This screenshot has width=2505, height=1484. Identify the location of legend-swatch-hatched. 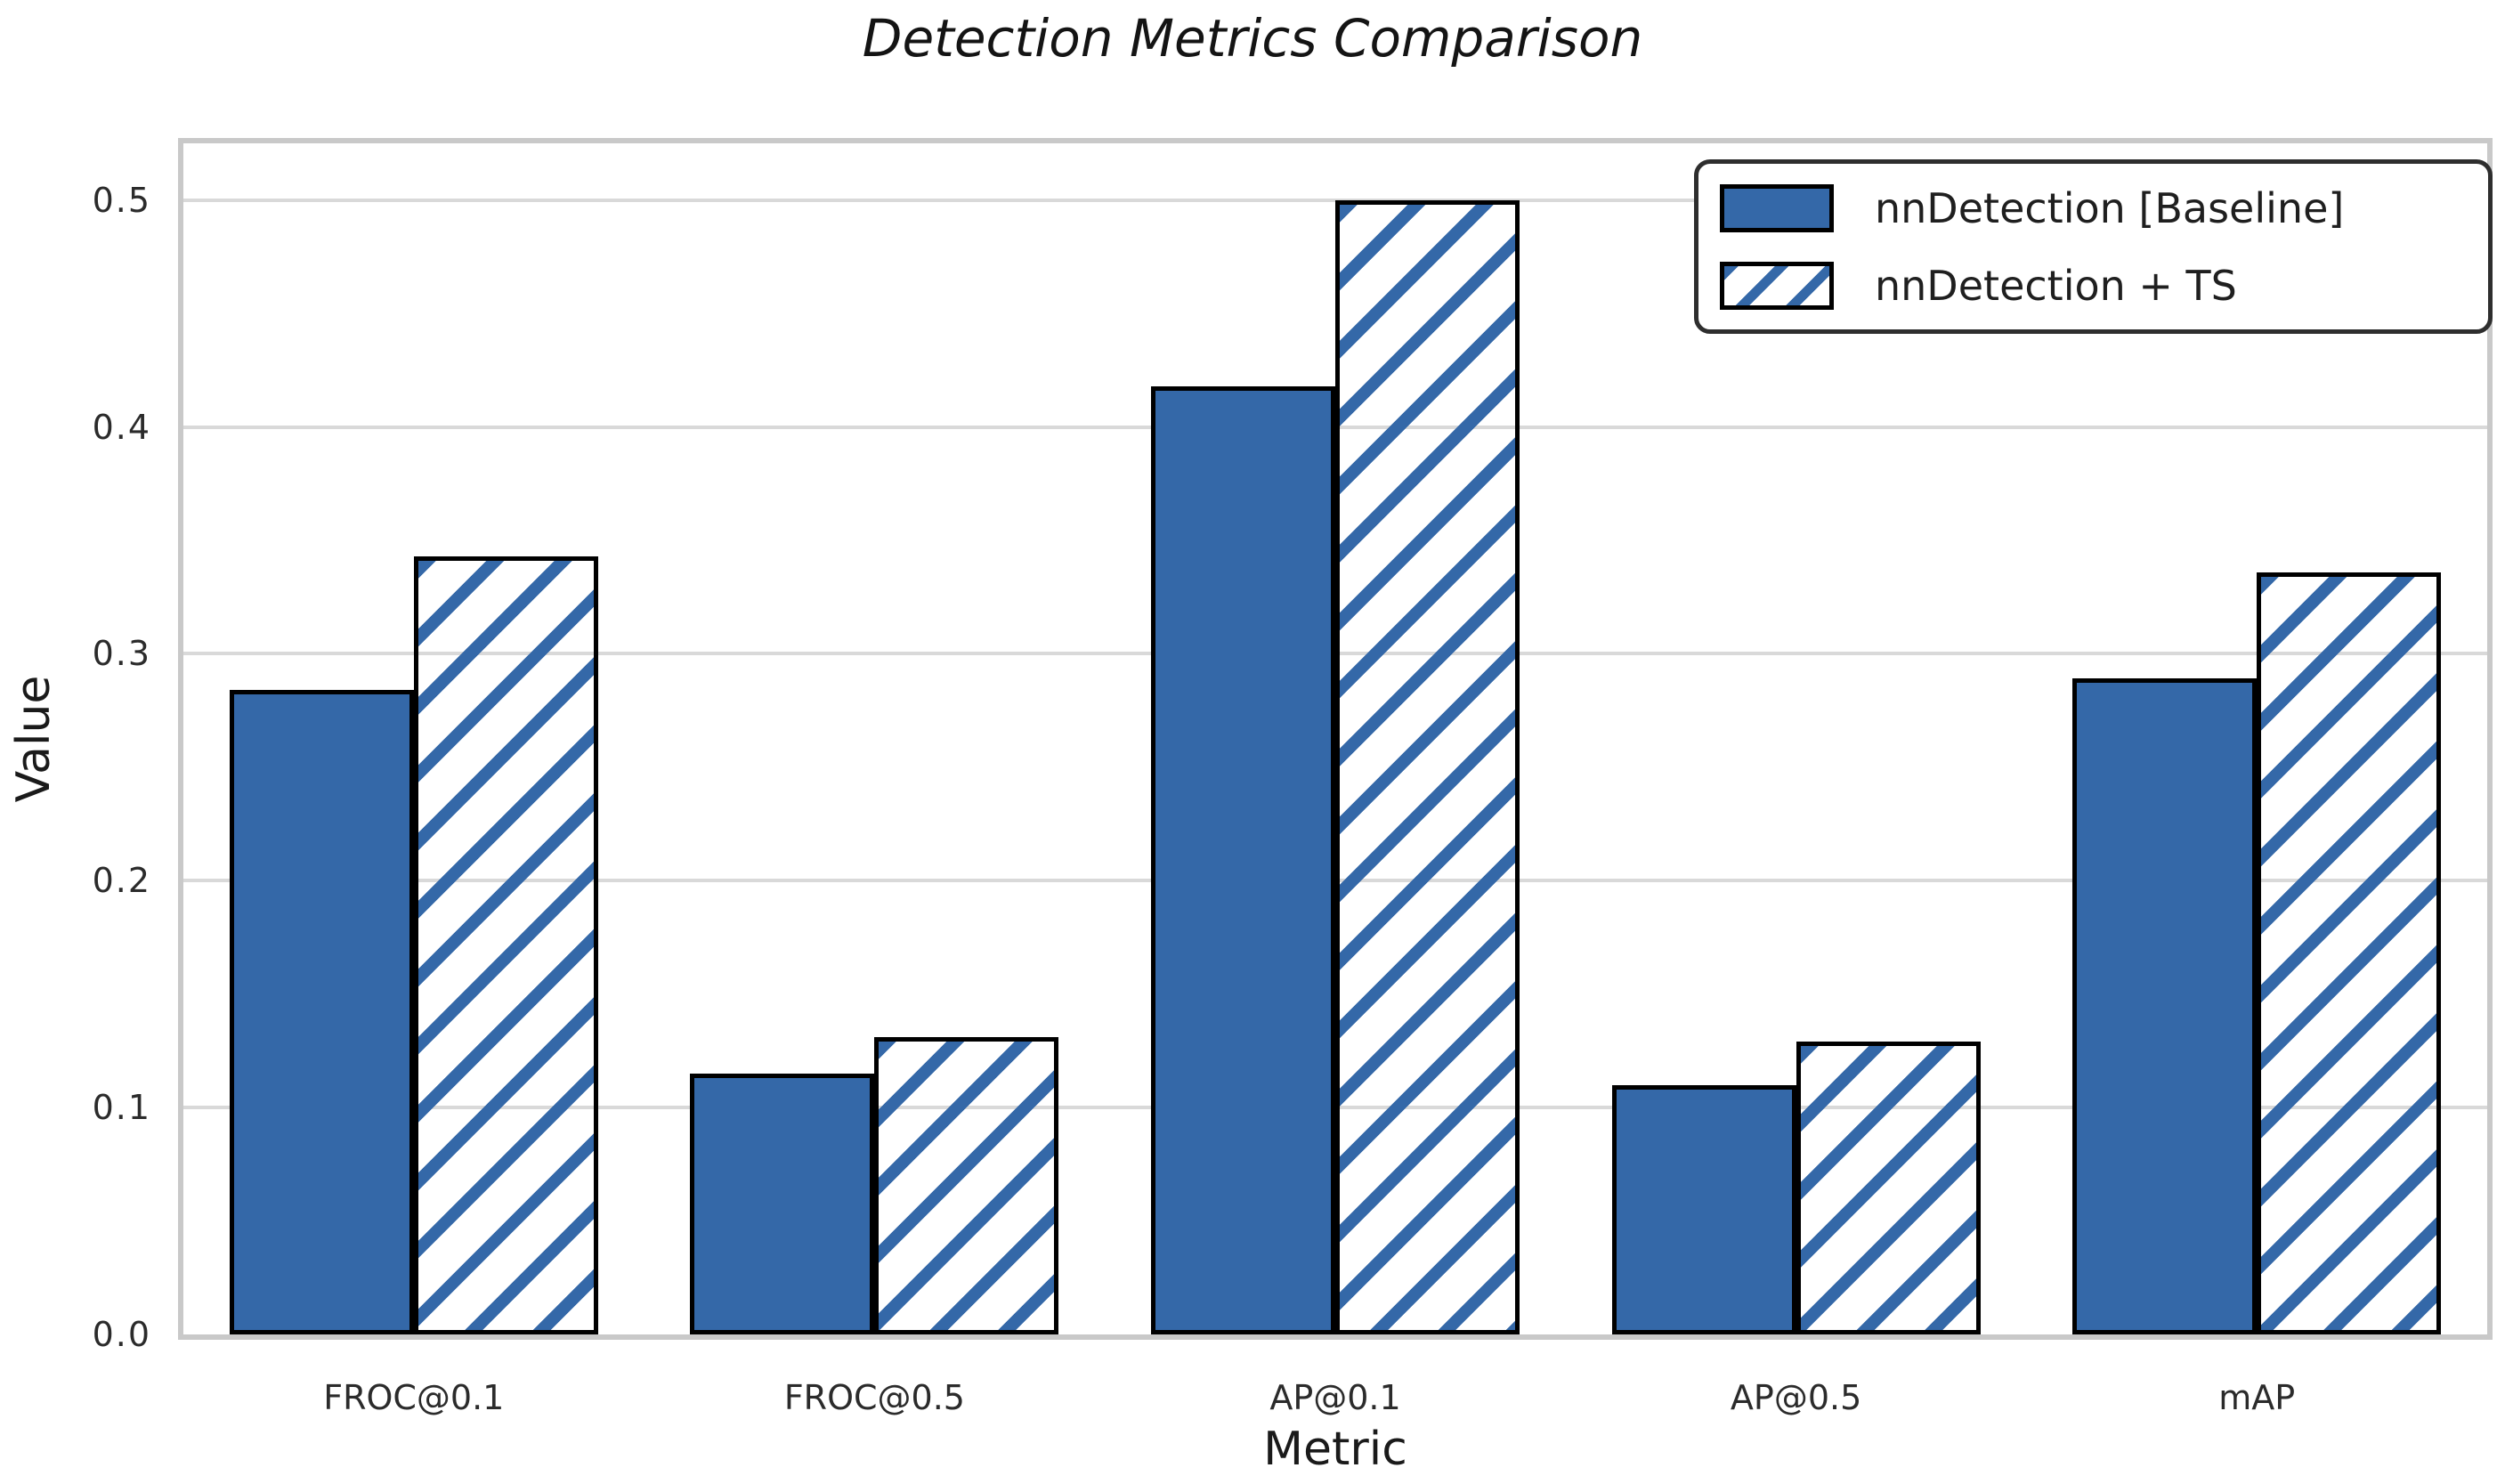
(1777, 285).